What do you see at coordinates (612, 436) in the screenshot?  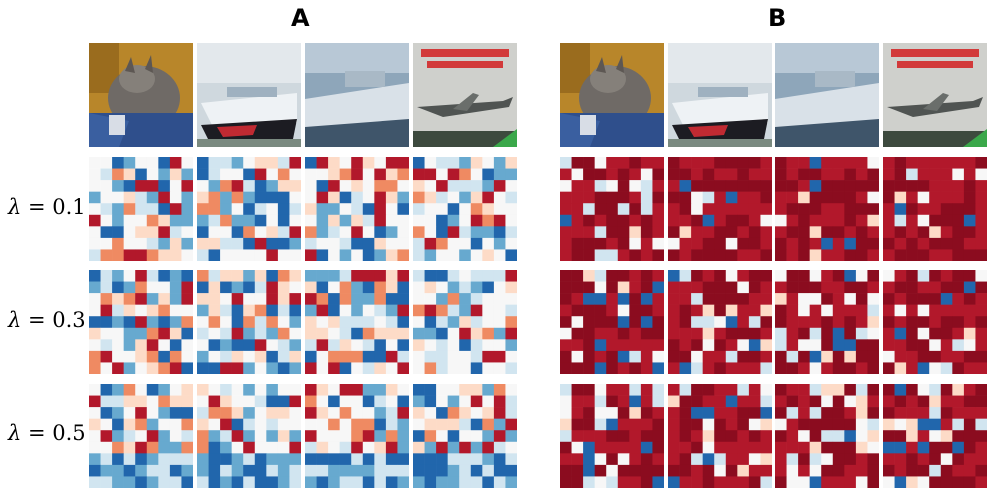 I see `heatmap-b-r3-c1` at bounding box center [612, 436].